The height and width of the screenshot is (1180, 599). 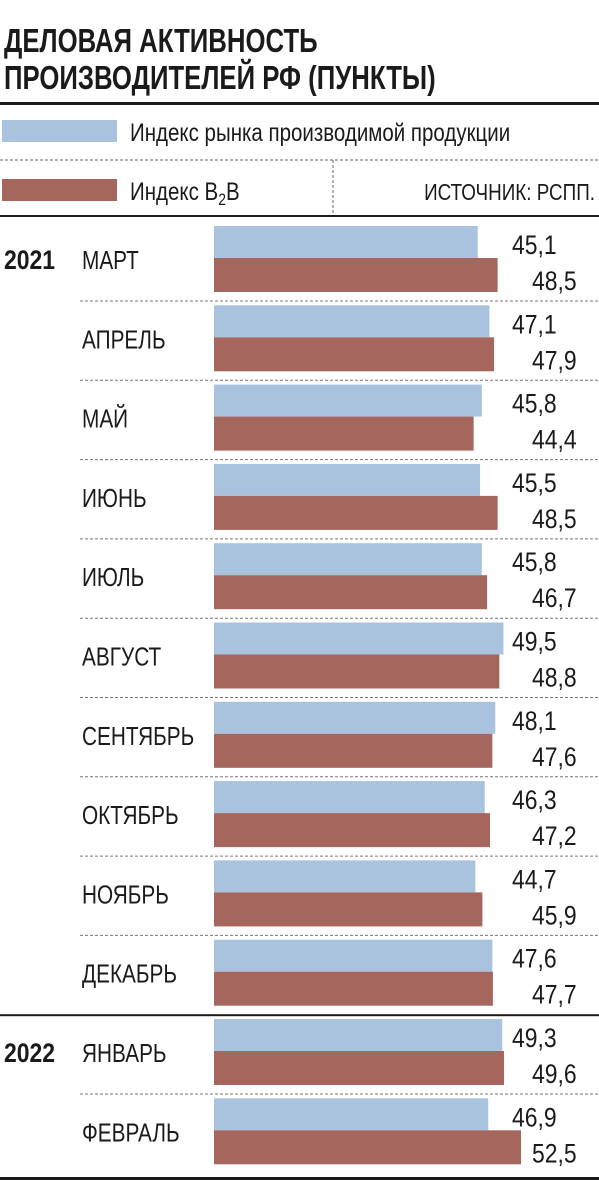 I want to click on year-divider, so click(x=299, y=1015).